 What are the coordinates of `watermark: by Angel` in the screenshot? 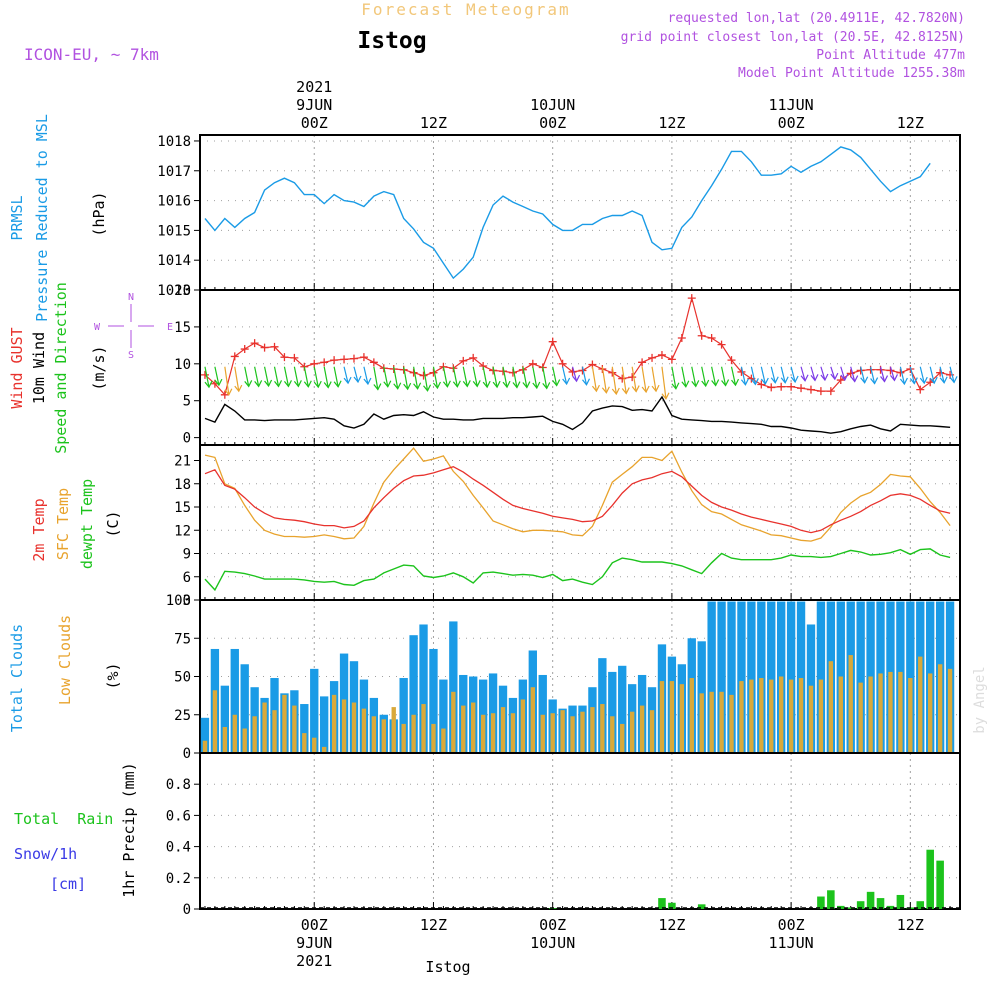 It's located at (980, 699).